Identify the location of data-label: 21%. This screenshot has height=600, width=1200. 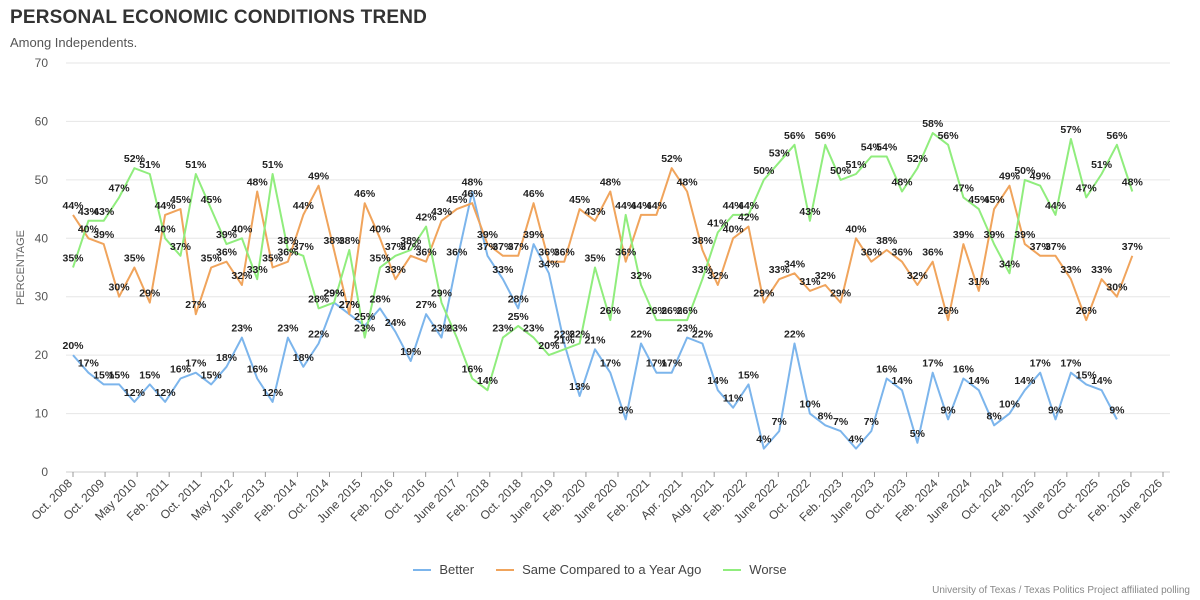
(595, 340).